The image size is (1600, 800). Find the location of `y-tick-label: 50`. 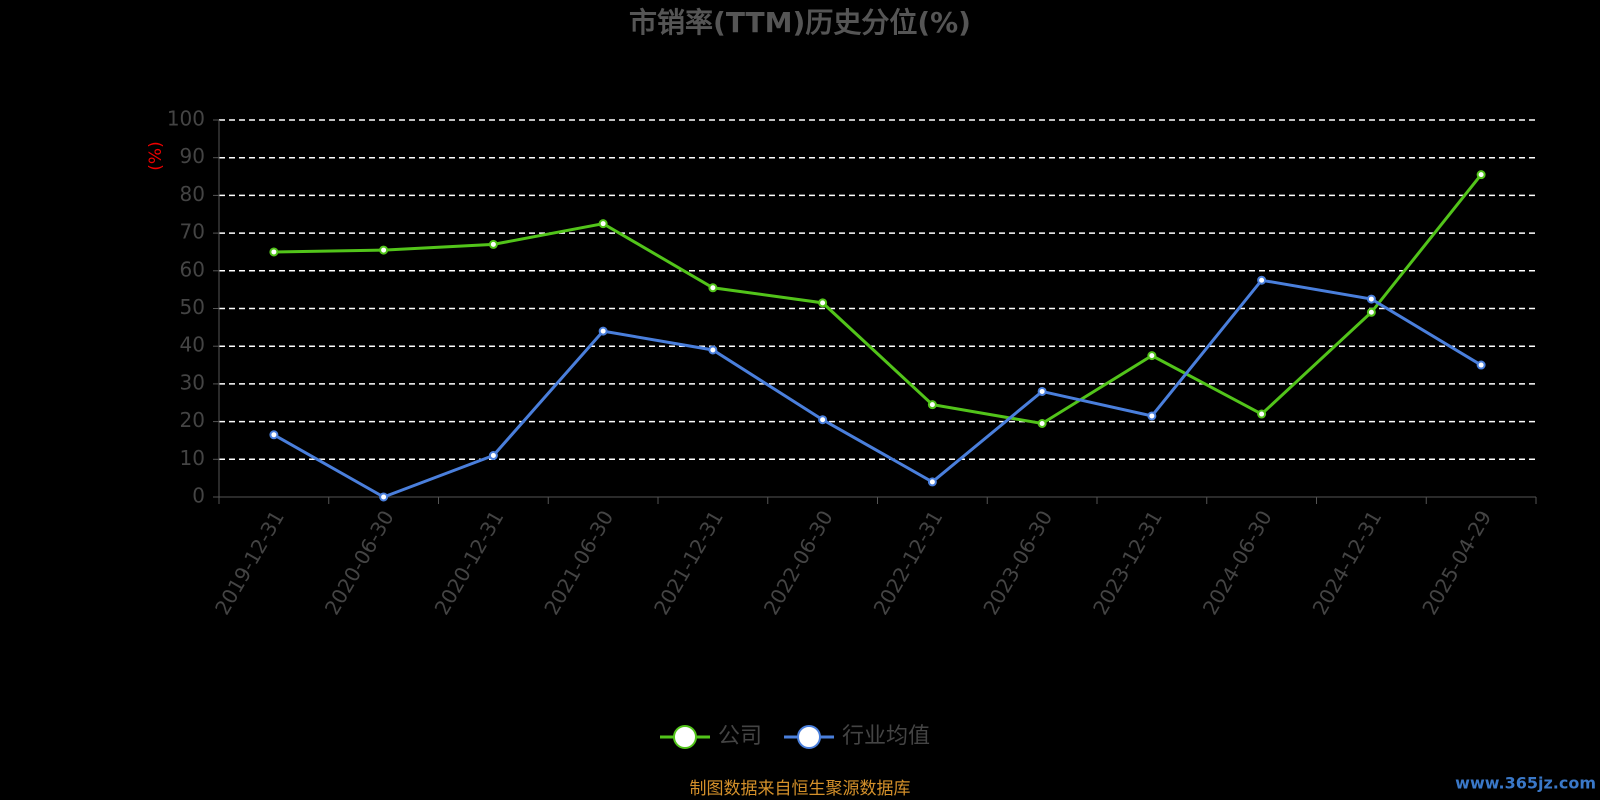

y-tick-label: 50 is located at coordinates (192, 307).